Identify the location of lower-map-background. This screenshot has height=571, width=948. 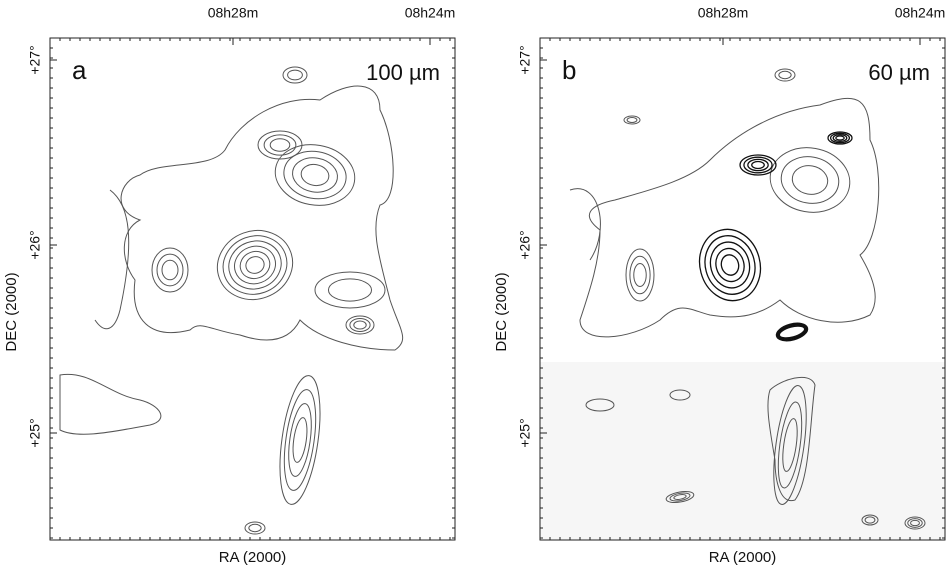
(742, 451).